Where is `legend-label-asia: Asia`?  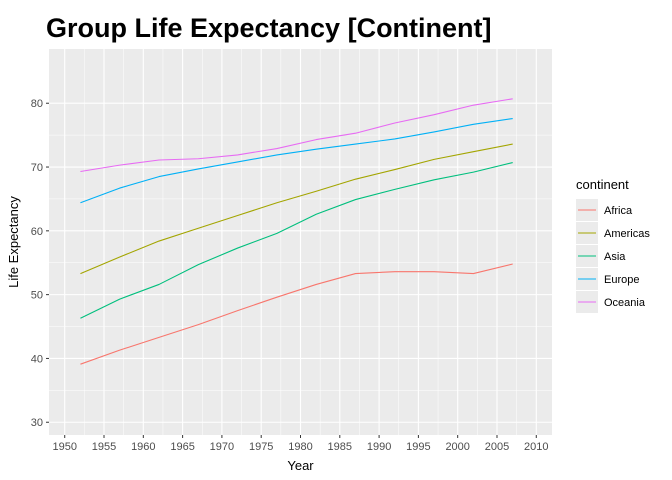 legend-label-asia: Asia is located at coordinates (615, 257).